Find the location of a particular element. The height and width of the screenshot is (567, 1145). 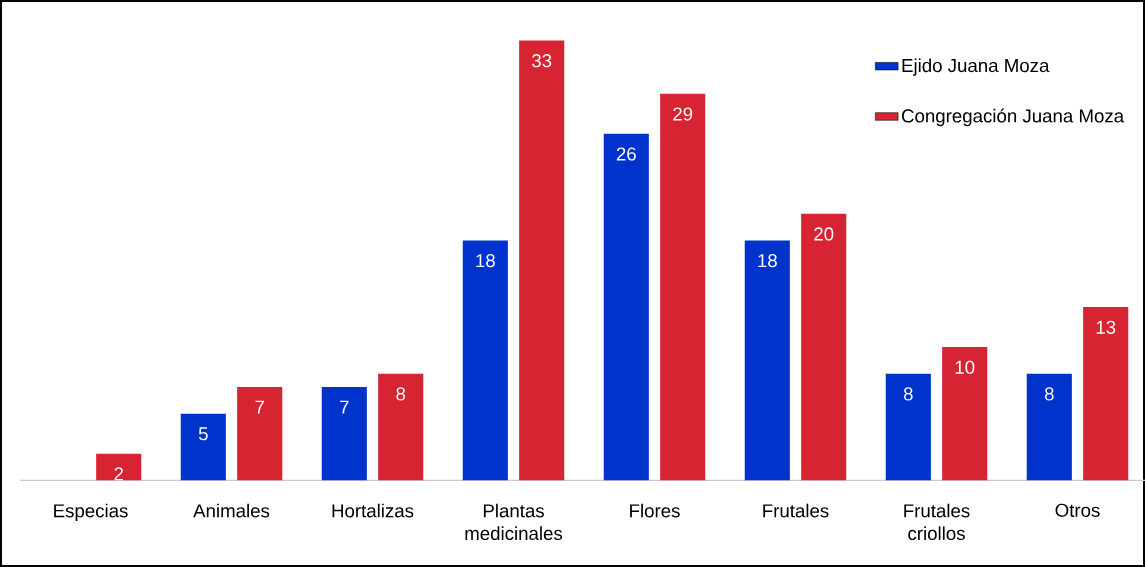

x-tick-label: Especias is located at coordinates (91, 512).